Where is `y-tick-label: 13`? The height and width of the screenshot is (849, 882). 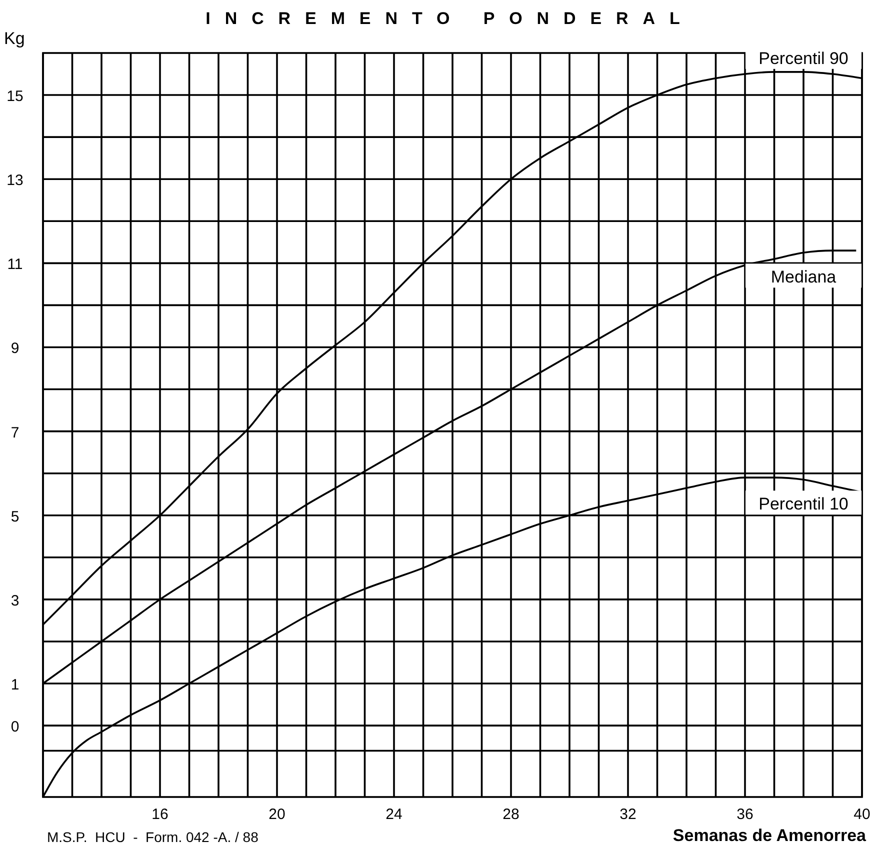 y-tick-label: 13 is located at coordinates (15, 181).